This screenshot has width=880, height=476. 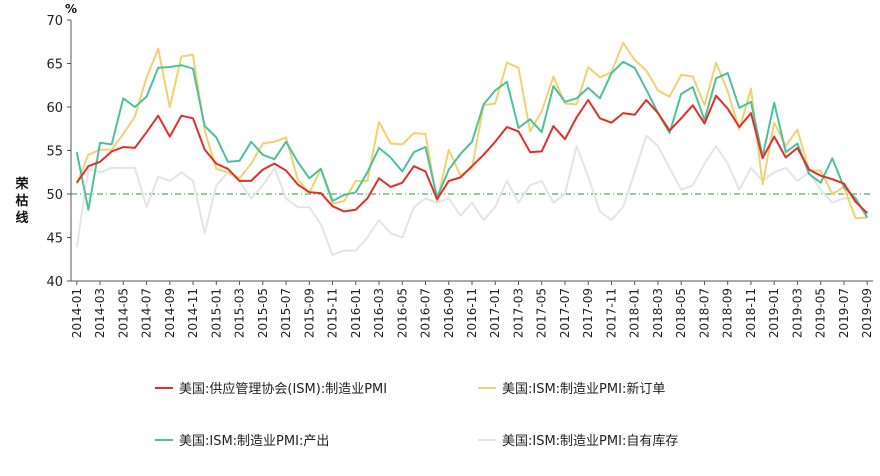 What do you see at coordinates (100, 313) in the screenshot?
I see `x-tick-label: 2014-03` at bounding box center [100, 313].